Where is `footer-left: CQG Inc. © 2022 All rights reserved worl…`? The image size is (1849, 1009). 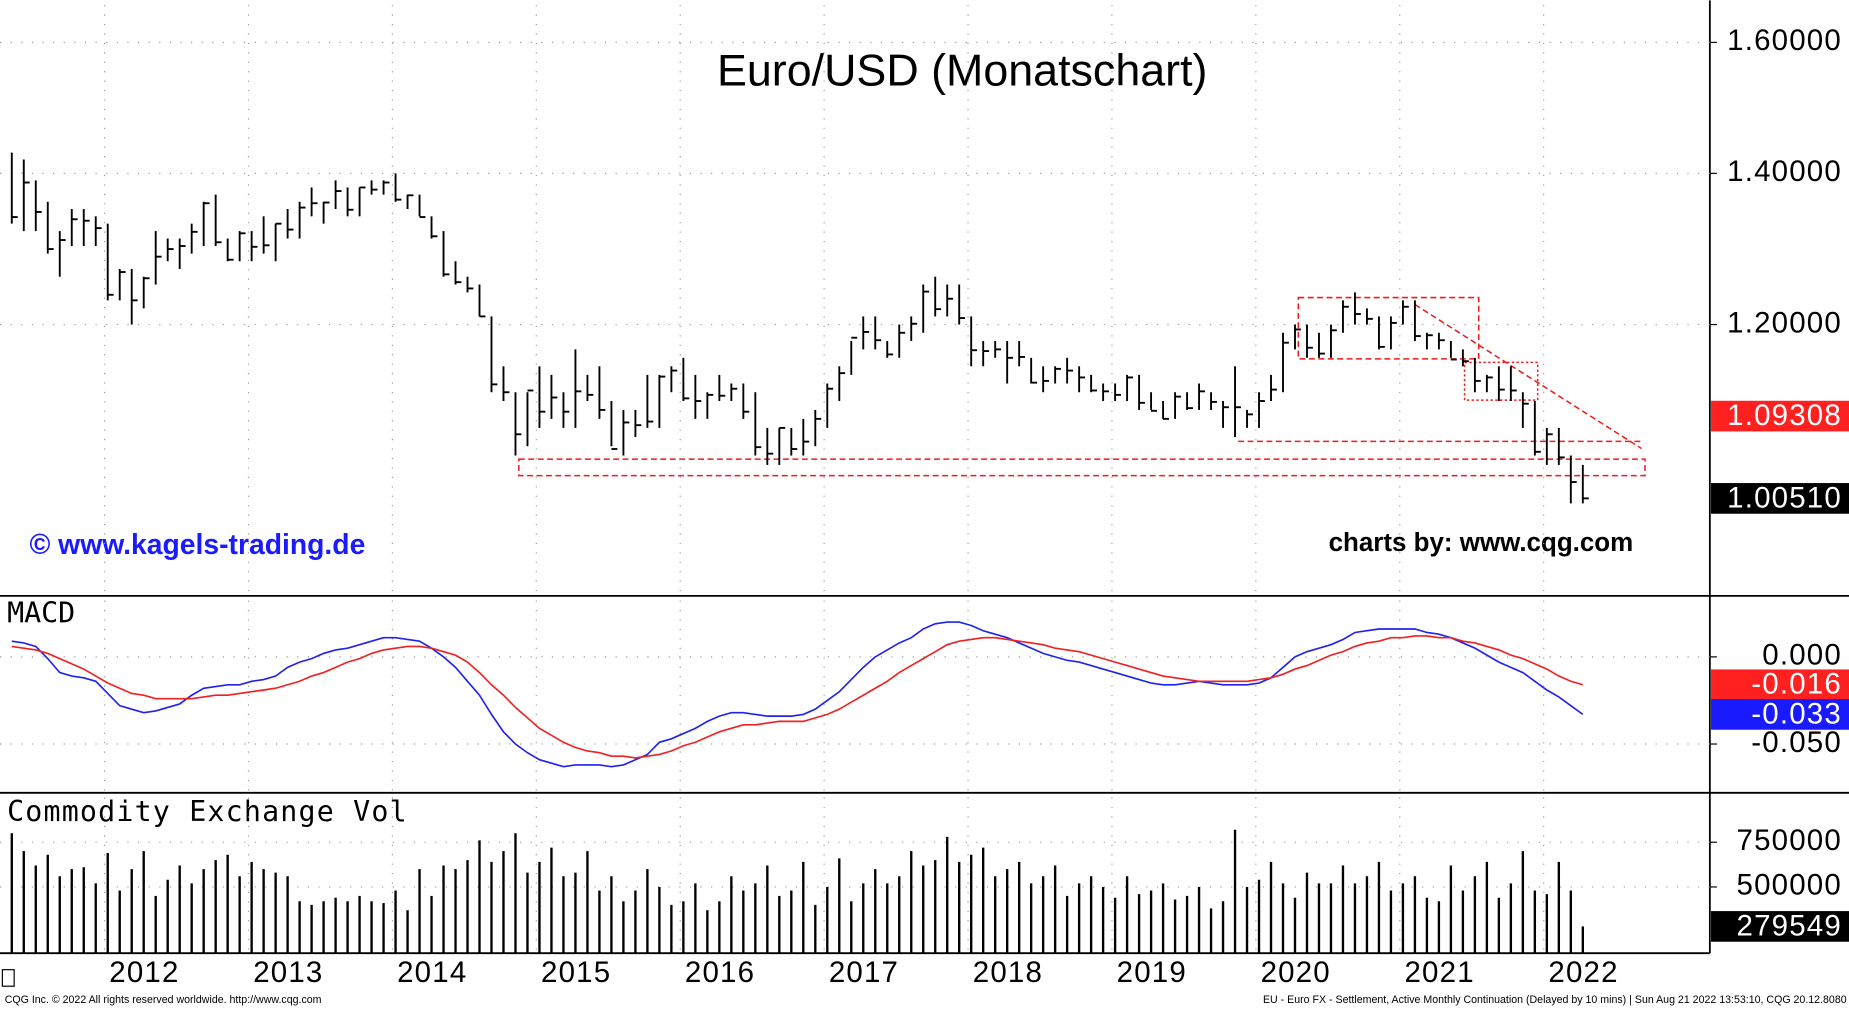 footer-left: CQG Inc. © 2022 All rights reserved worl… is located at coordinates (163, 1000).